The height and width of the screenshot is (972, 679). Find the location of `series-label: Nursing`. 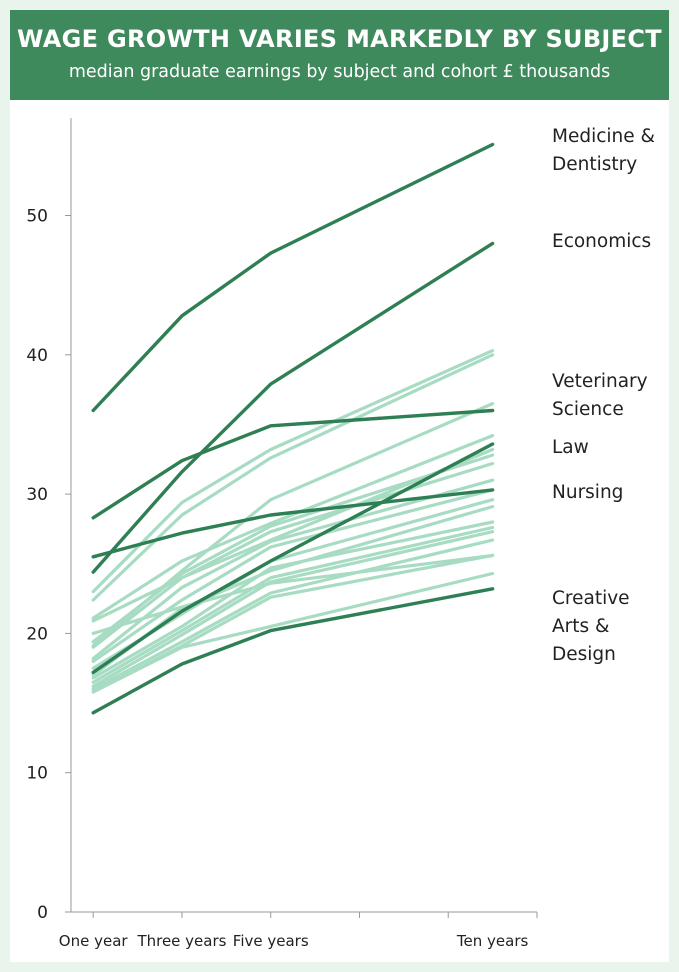

series-label: Nursing is located at coordinates (587, 492).